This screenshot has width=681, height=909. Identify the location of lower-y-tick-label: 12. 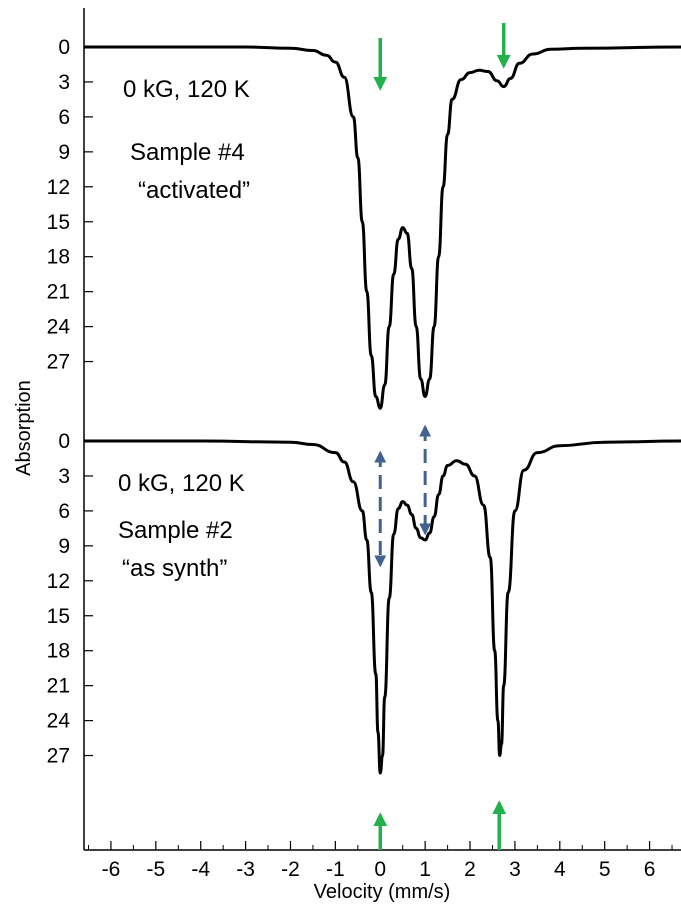
(58, 581).